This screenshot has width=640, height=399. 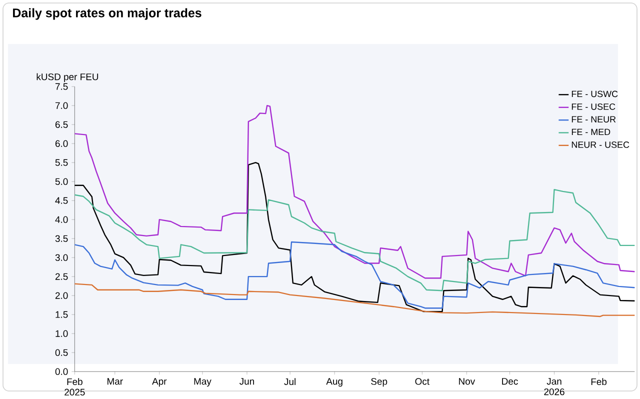 What do you see at coordinates (599, 382) in the screenshot?
I see `x-tick-label: Feb` at bounding box center [599, 382].